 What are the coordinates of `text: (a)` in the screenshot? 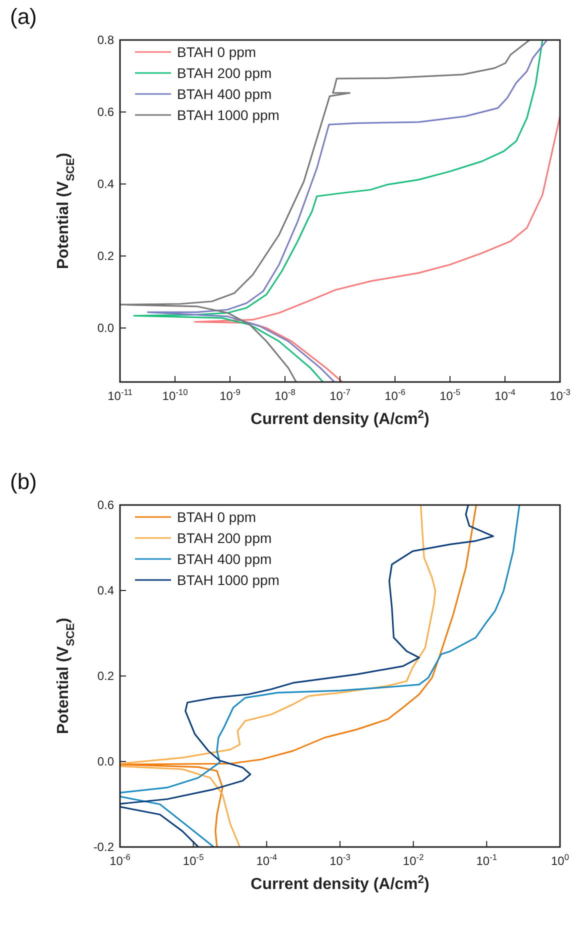 It's located at (23, 16).